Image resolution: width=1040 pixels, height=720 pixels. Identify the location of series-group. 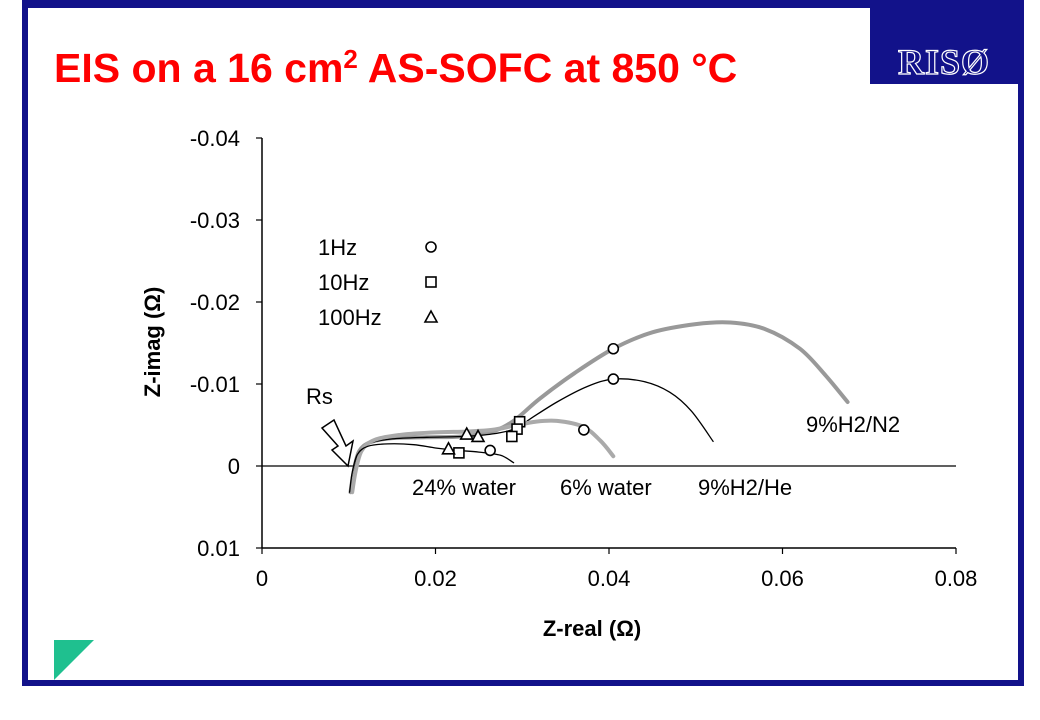
(599, 407).